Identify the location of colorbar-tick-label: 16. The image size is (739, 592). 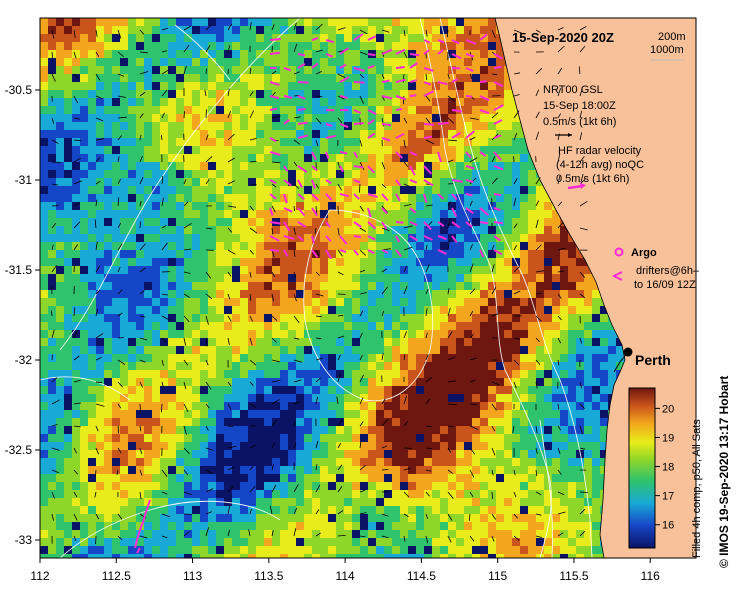
(668, 526).